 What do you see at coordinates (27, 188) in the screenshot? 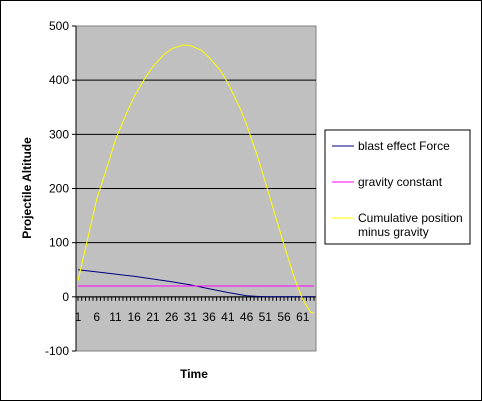
I see `y-axis-title: Projectile Altitude` at bounding box center [27, 188].